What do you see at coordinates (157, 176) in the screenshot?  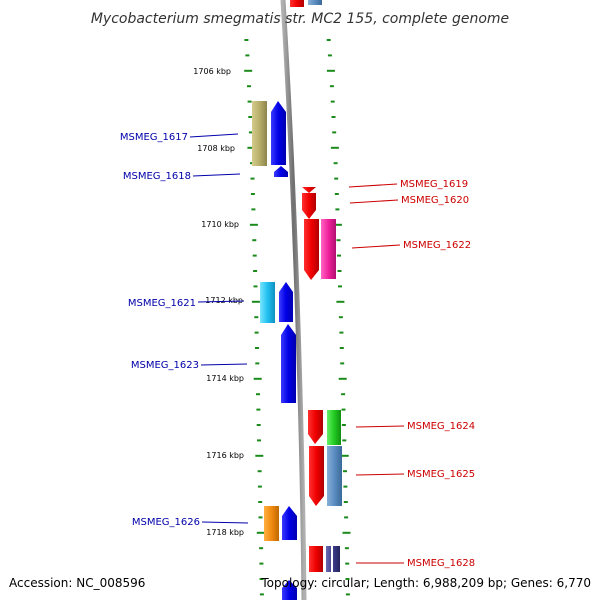 I see `gene-label-msmeg-1618: MSMEG_1618` at bounding box center [157, 176].